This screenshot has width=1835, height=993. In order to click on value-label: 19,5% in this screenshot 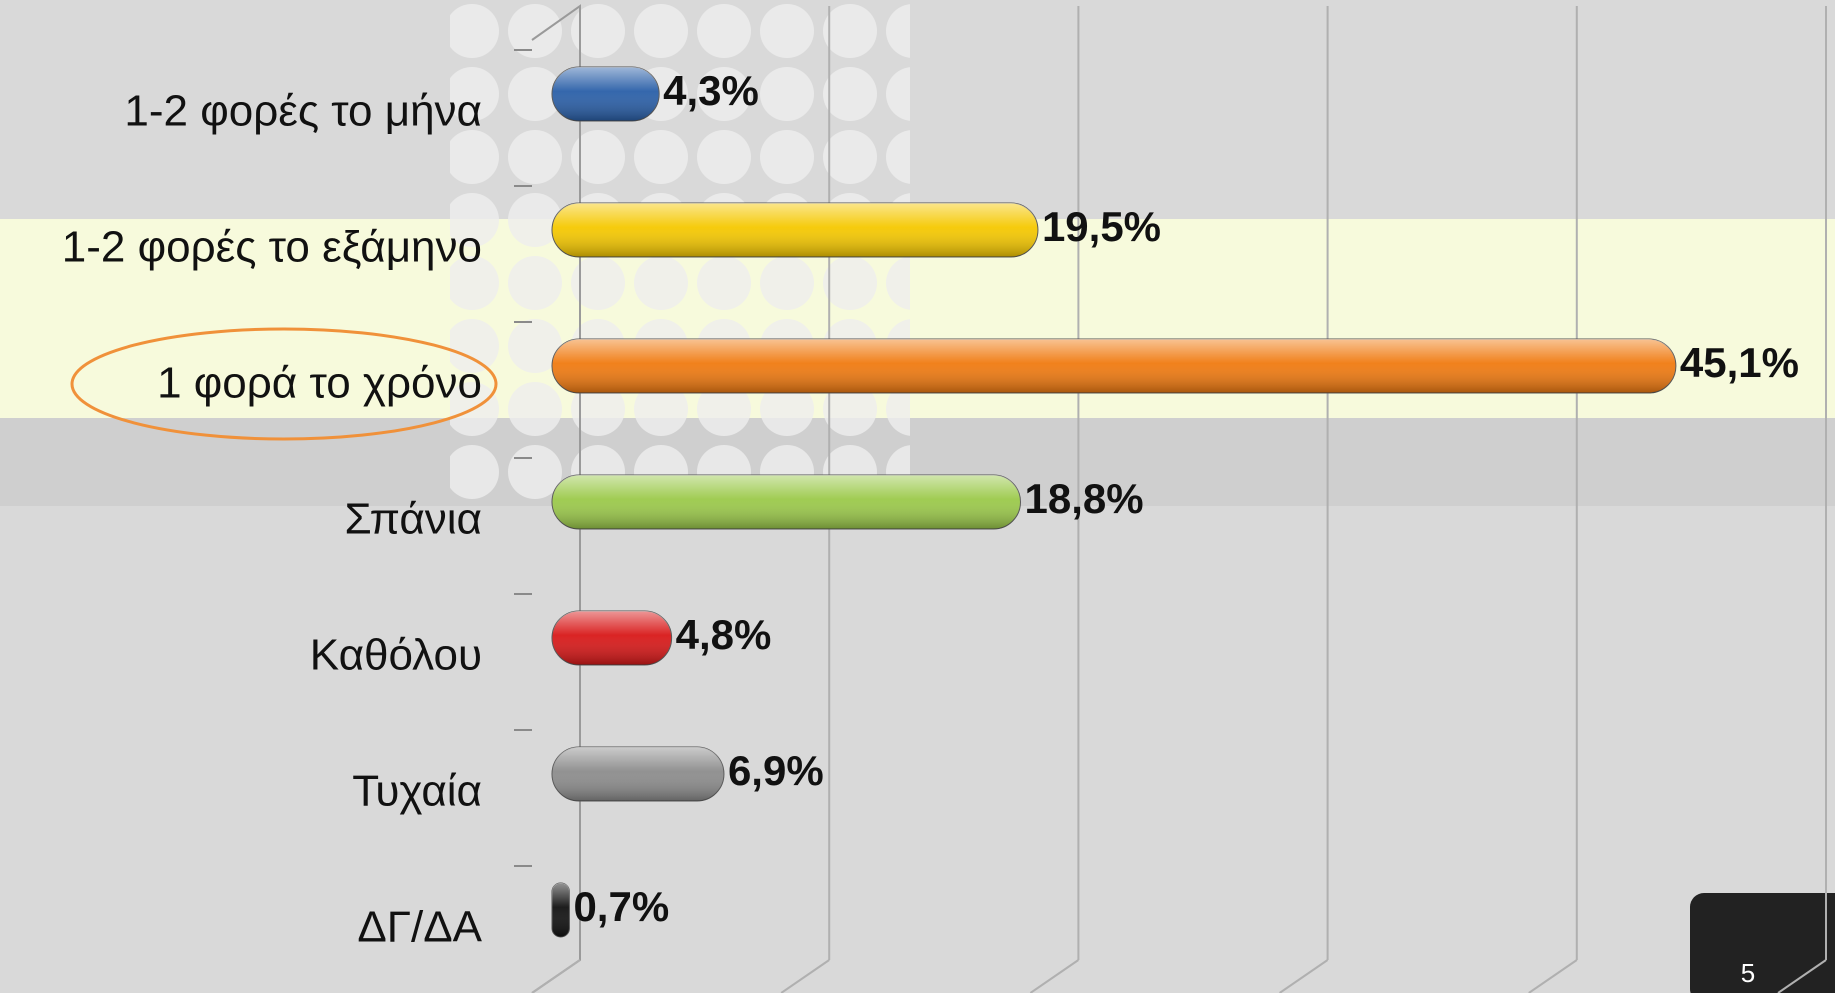, I will do `click(1101, 226)`.